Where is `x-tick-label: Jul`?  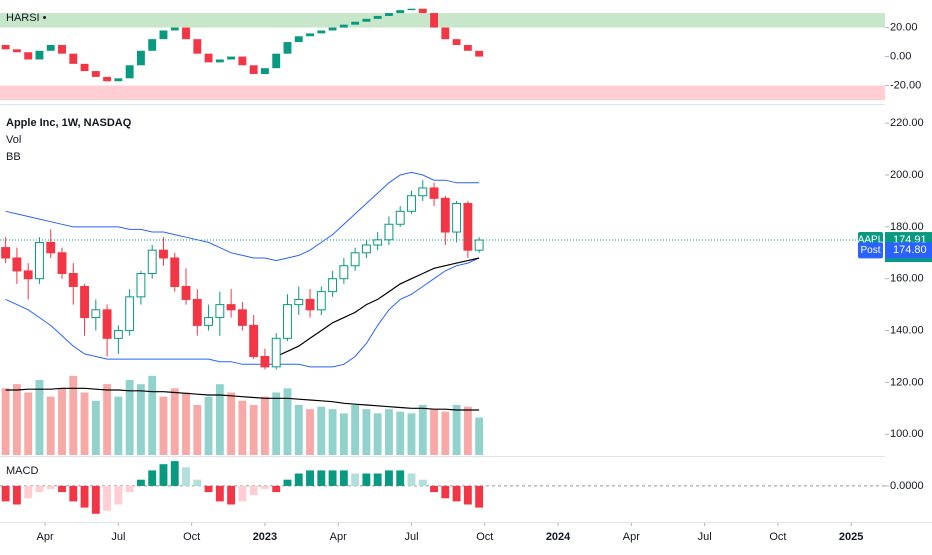 x-tick-label: Jul is located at coordinates (411, 537).